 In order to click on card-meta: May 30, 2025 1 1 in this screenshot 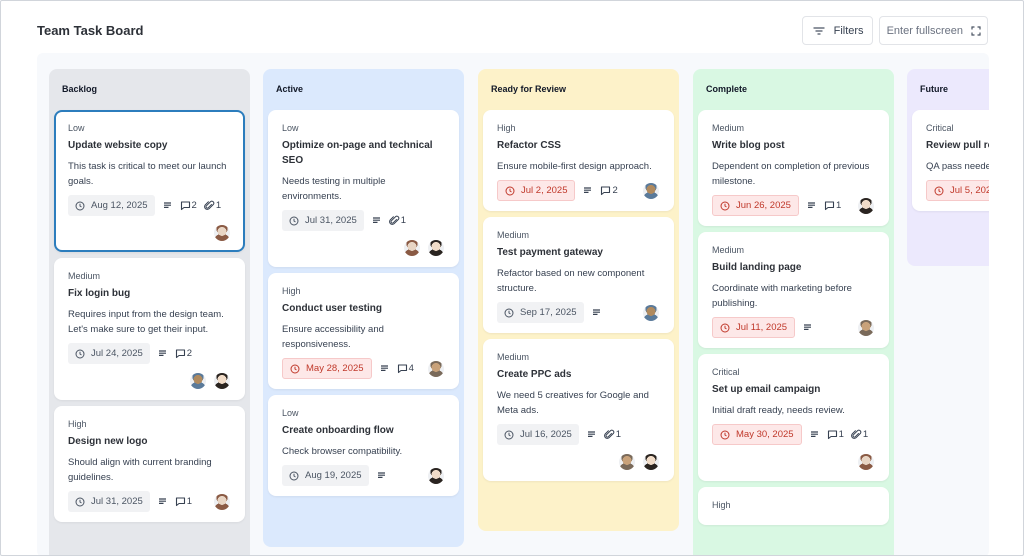, I will do `click(793, 434)`.